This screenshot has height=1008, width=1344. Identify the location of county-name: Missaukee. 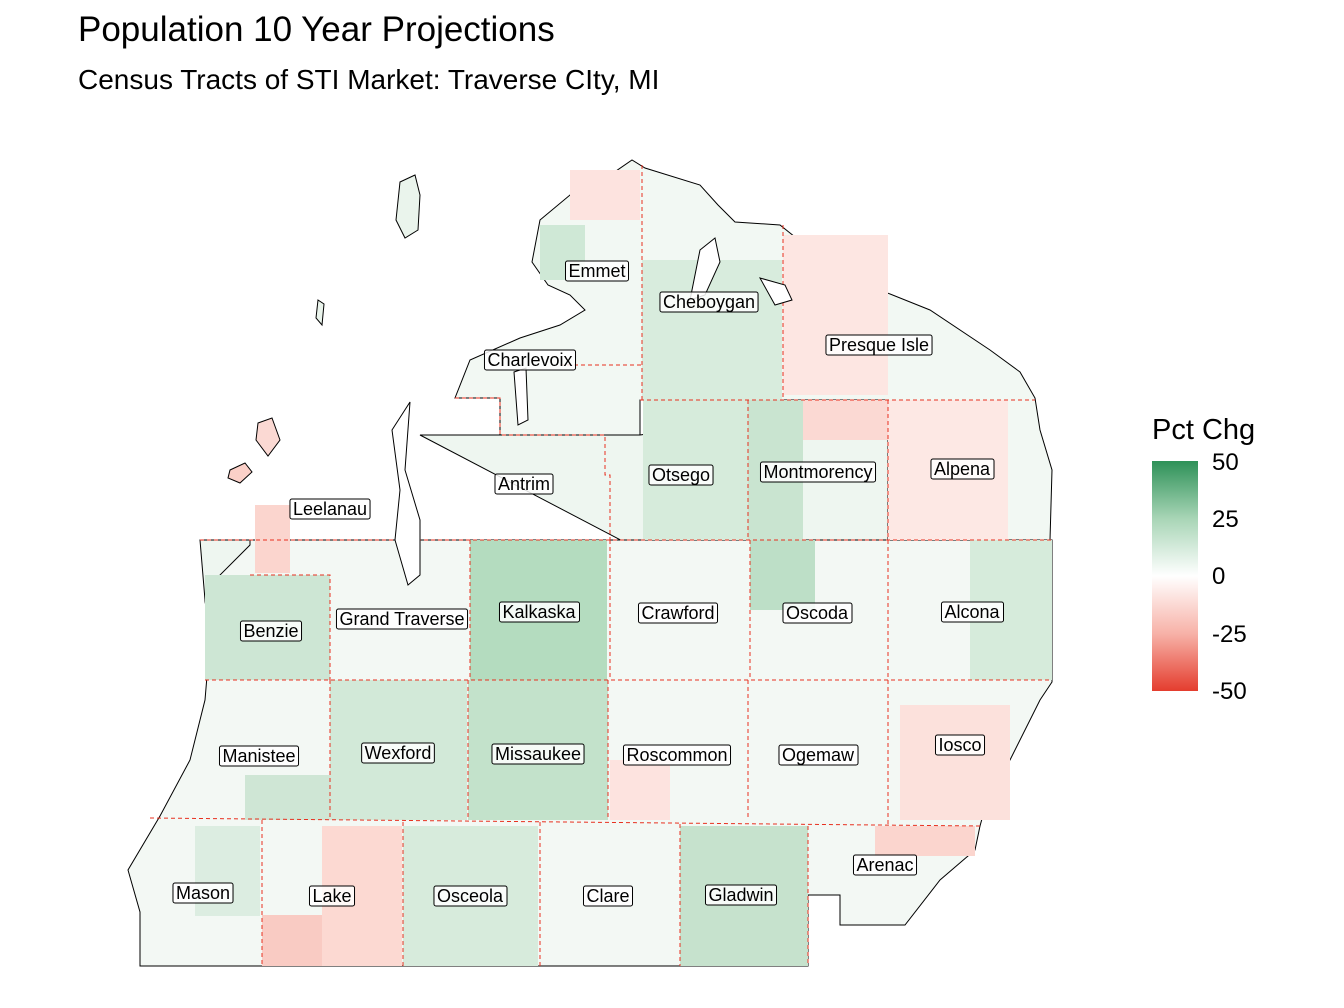
(538, 754).